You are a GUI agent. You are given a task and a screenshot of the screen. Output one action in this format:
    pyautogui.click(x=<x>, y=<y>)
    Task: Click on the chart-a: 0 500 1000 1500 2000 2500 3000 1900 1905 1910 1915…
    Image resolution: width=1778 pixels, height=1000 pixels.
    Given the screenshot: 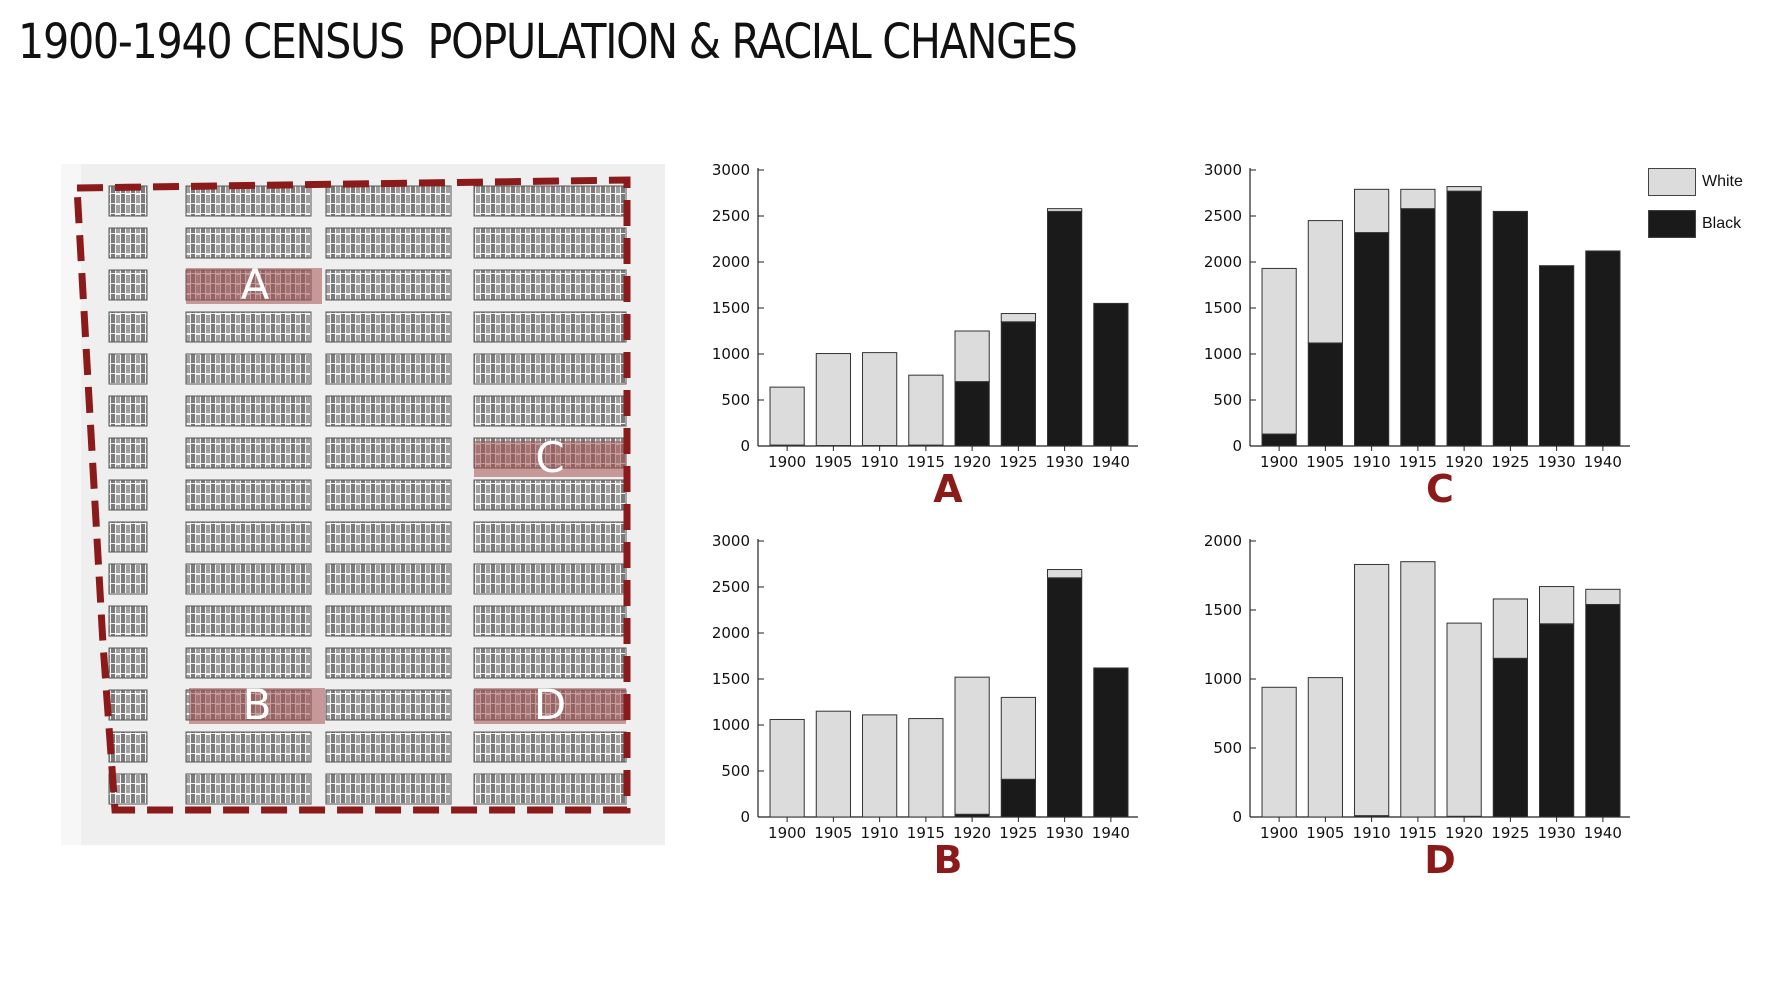 What is the action you would take?
    pyautogui.click(x=925, y=333)
    